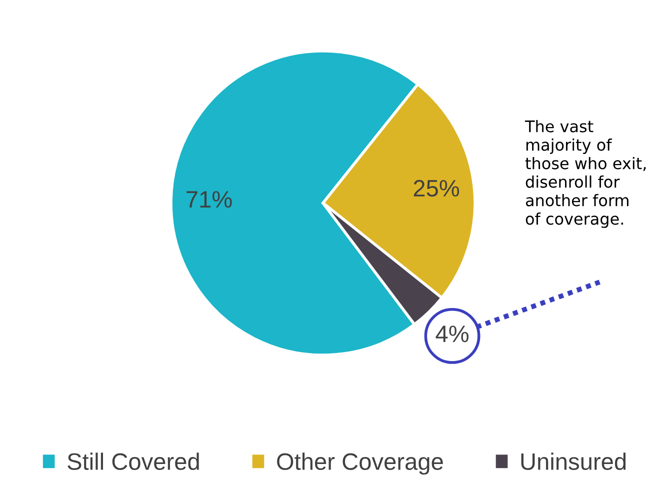 This screenshot has height=491, width=670. Describe the element at coordinates (133, 461) in the screenshot. I see `legend-label: Still Covered` at that location.